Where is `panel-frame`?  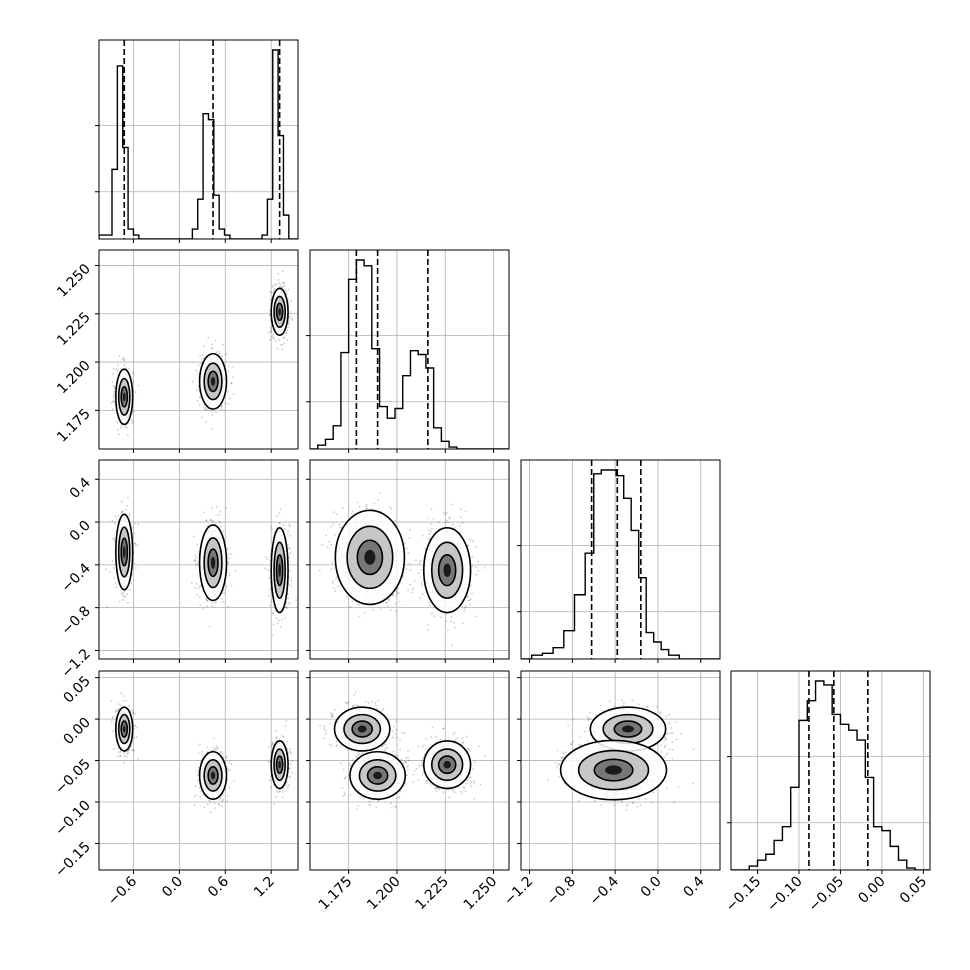 panel-frame is located at coordinates (198, 139).